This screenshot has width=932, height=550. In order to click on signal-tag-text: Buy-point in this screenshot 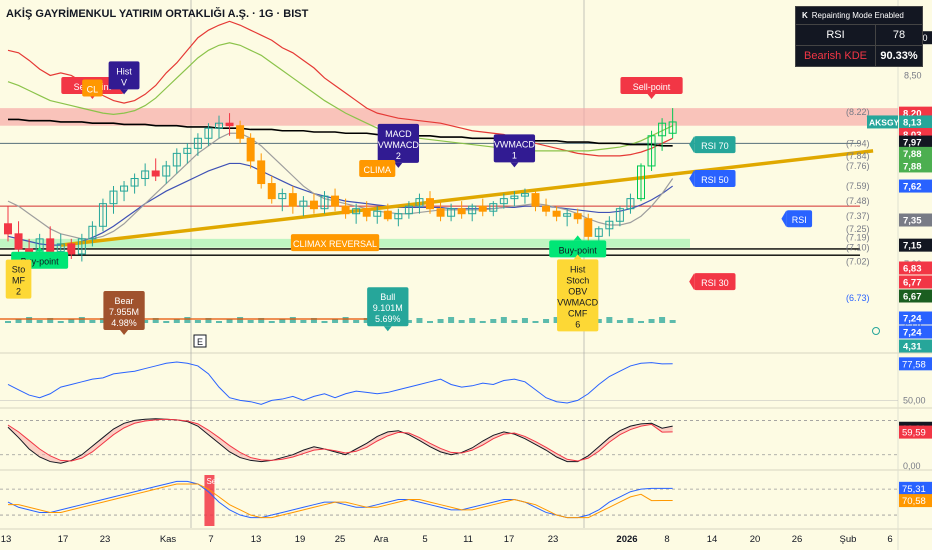, I will do `click(578, 250)`.